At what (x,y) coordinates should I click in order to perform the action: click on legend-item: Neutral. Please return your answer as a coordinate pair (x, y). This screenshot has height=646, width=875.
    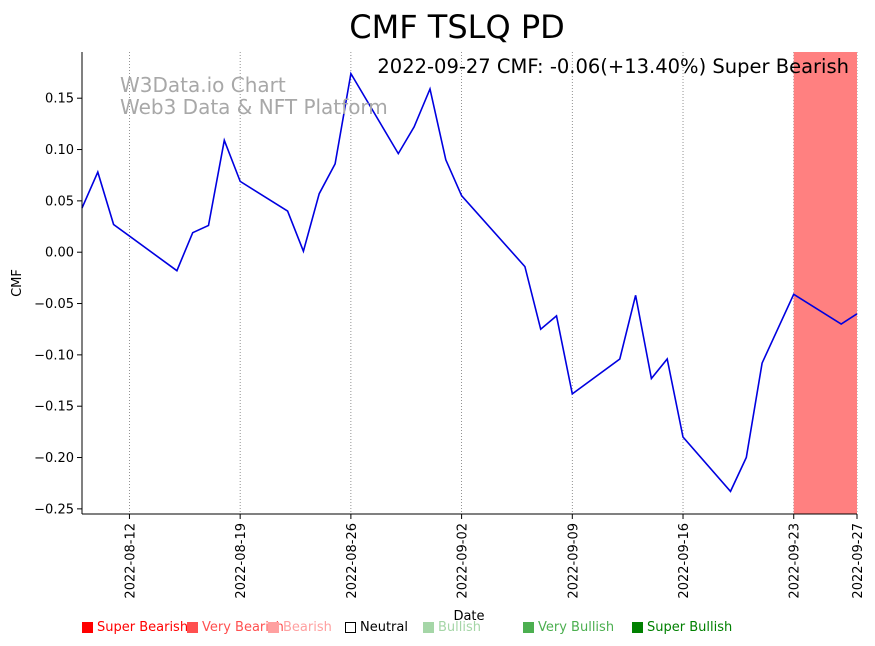
    Looking at the image, I should click on (376, 627).